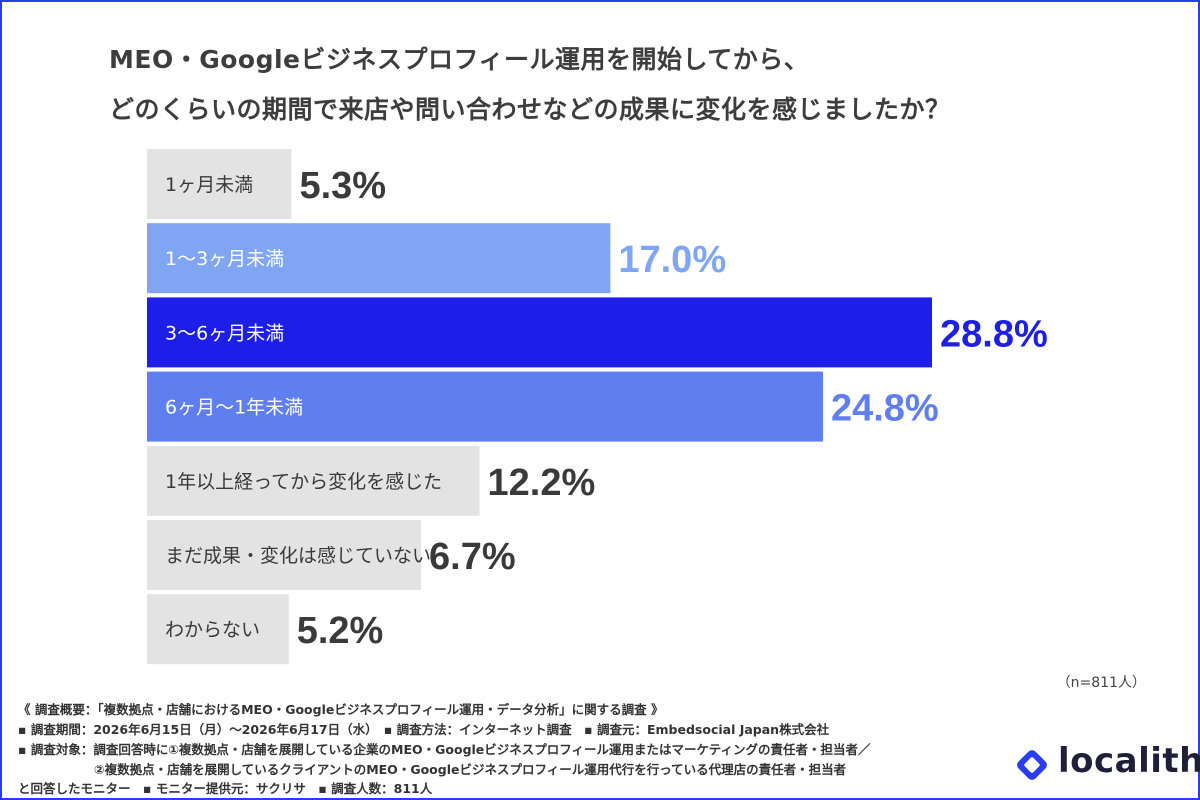  I want to click on chart-title-line1: MEO・Googleビジネスプロフィール運用を開始してから、, so click(459, 59).